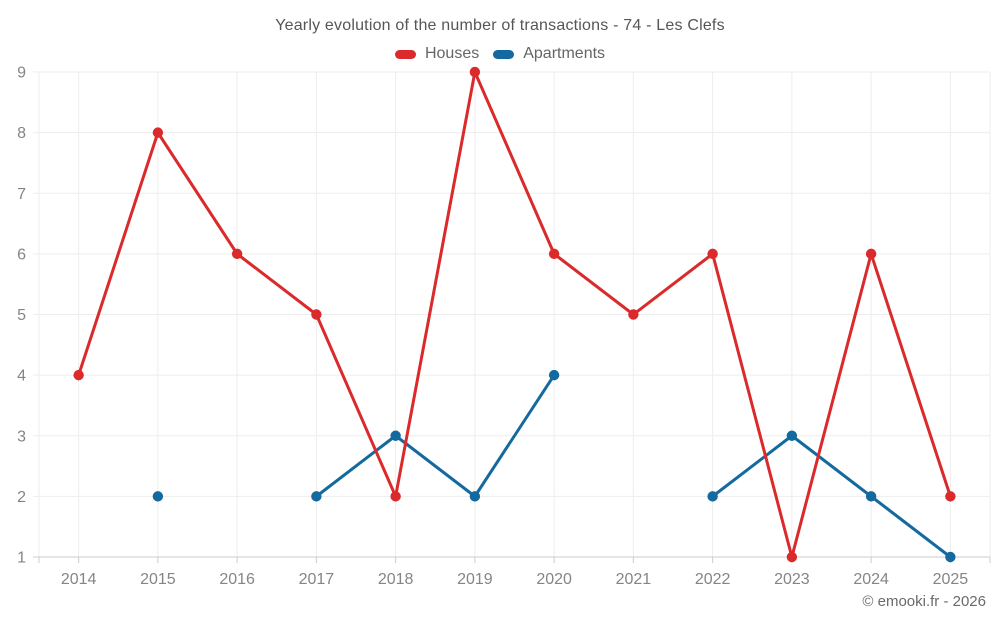  I want to click on x-axis-label: 2021, so click(634, 579).